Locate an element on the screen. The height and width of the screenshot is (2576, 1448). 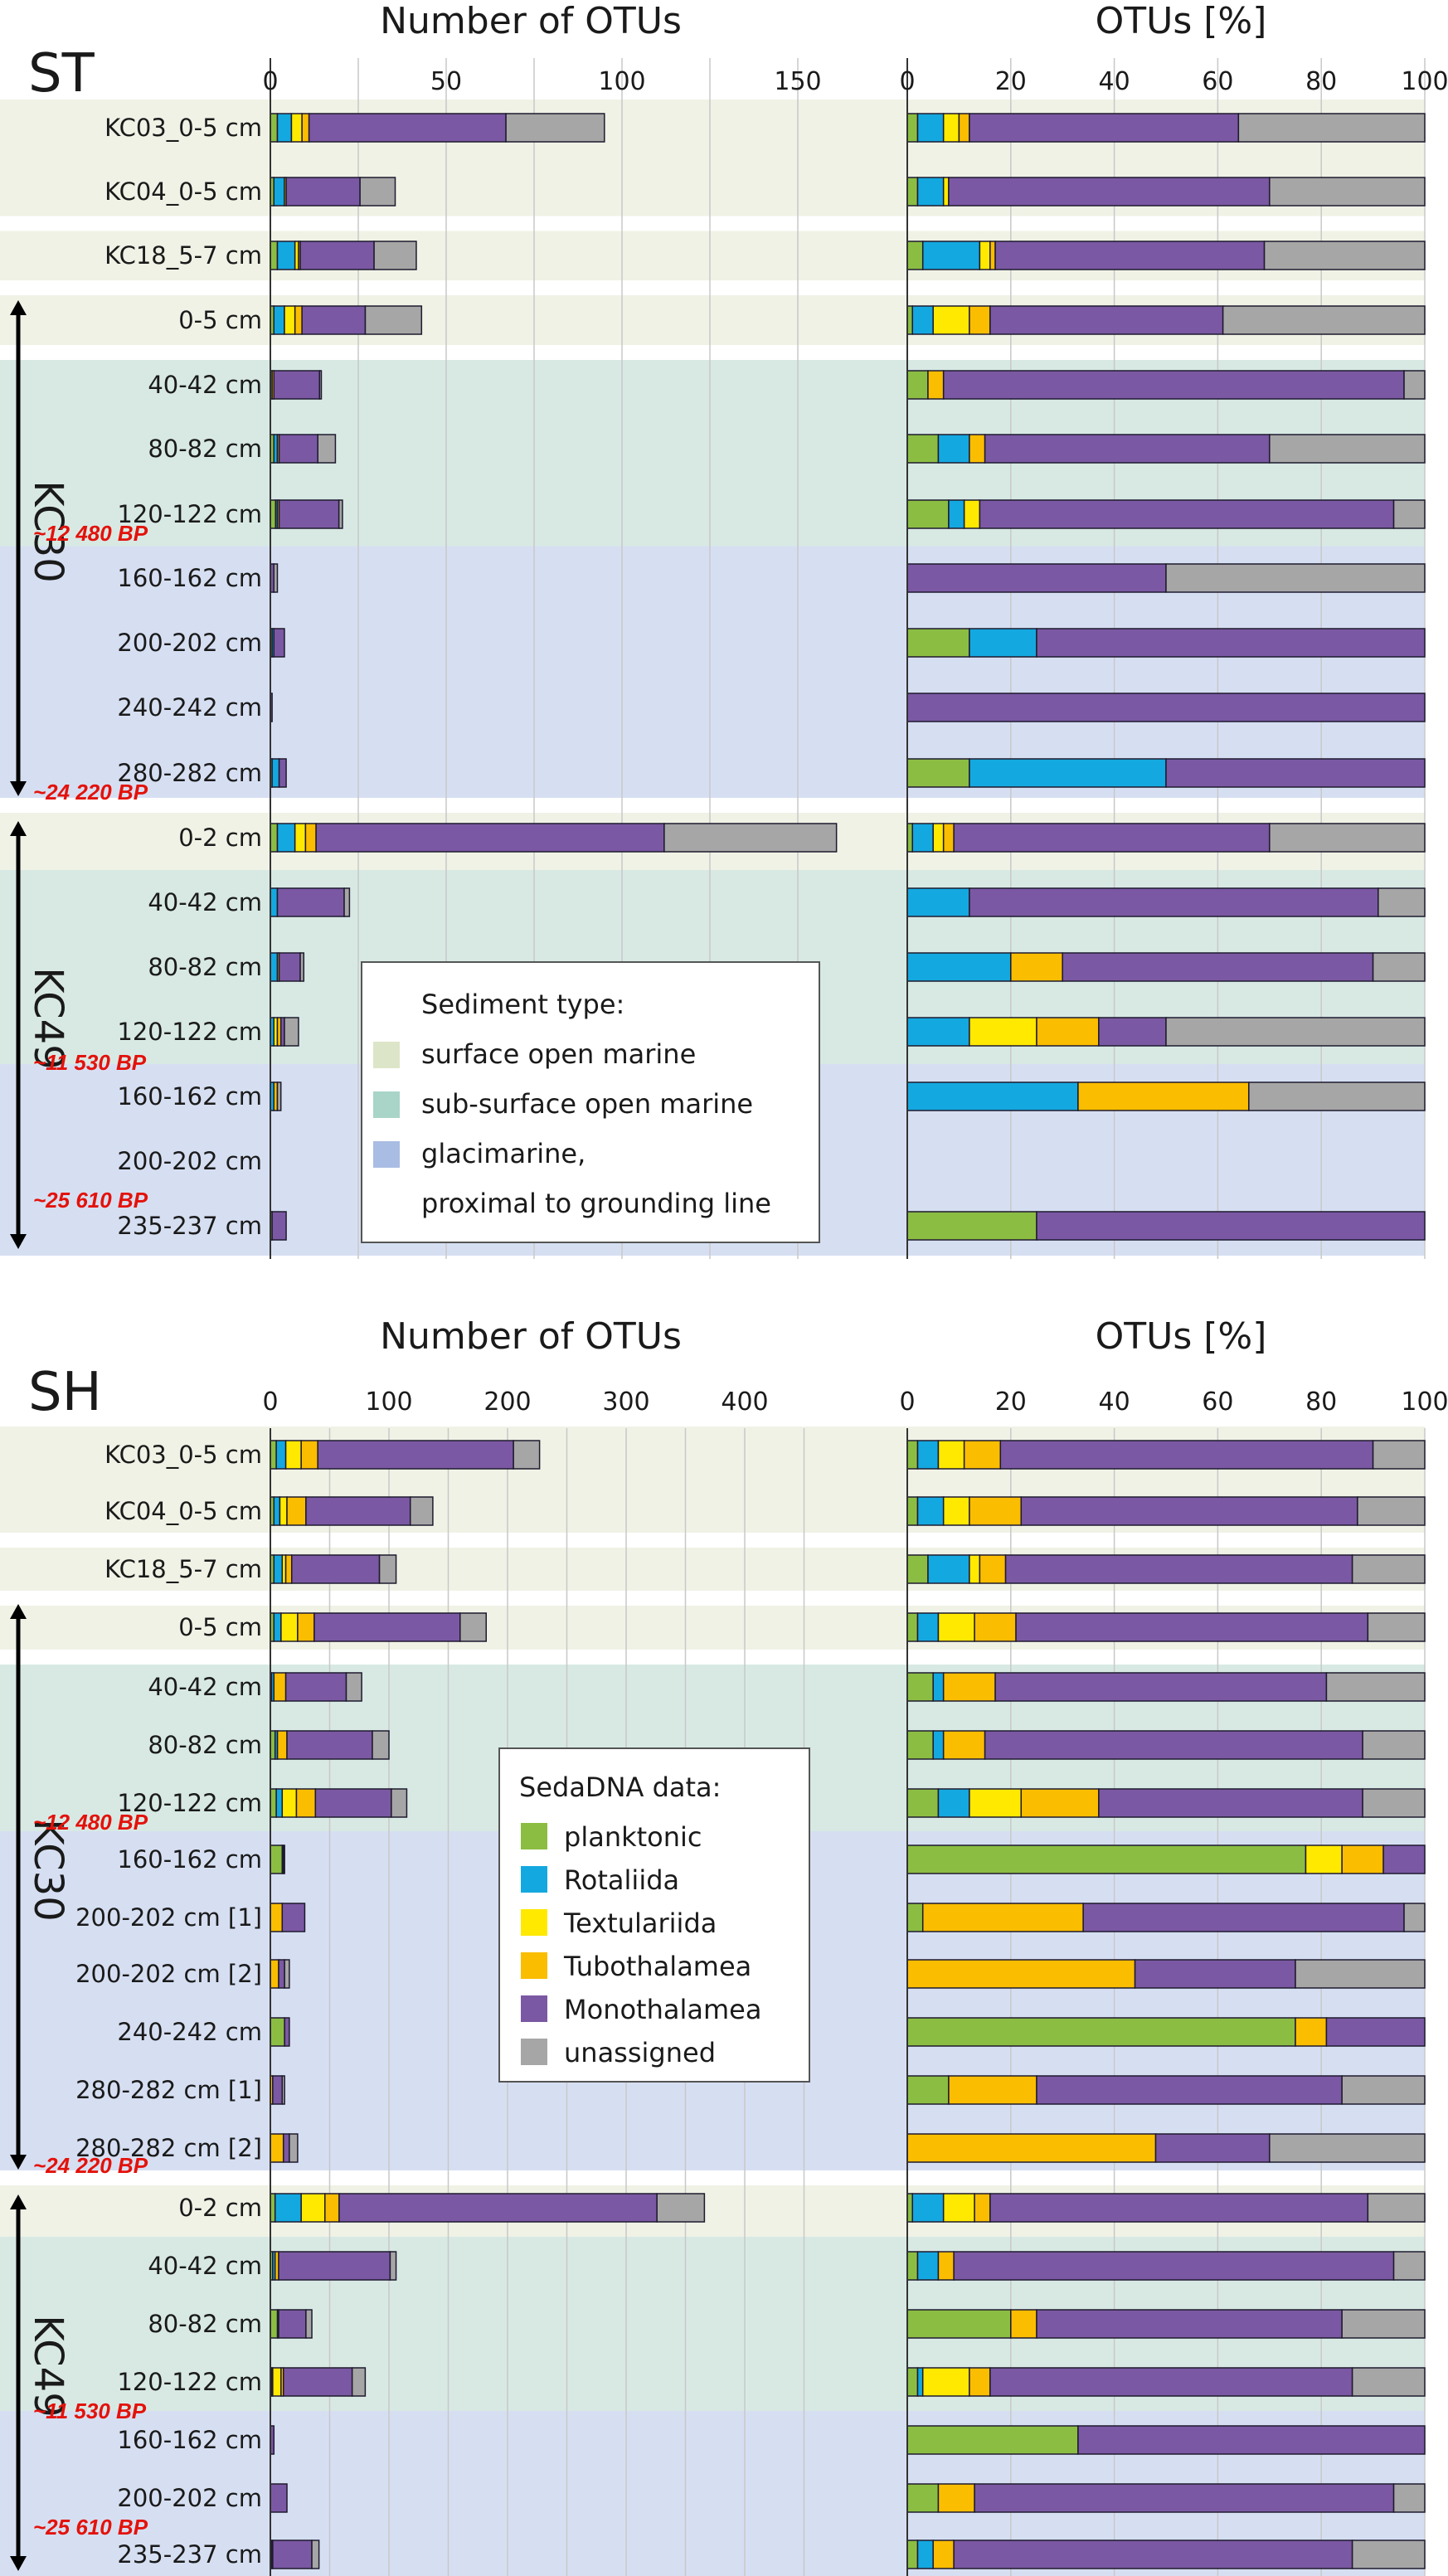
sh-percent-bar-textulariida is located at coordinates (956, 1511).